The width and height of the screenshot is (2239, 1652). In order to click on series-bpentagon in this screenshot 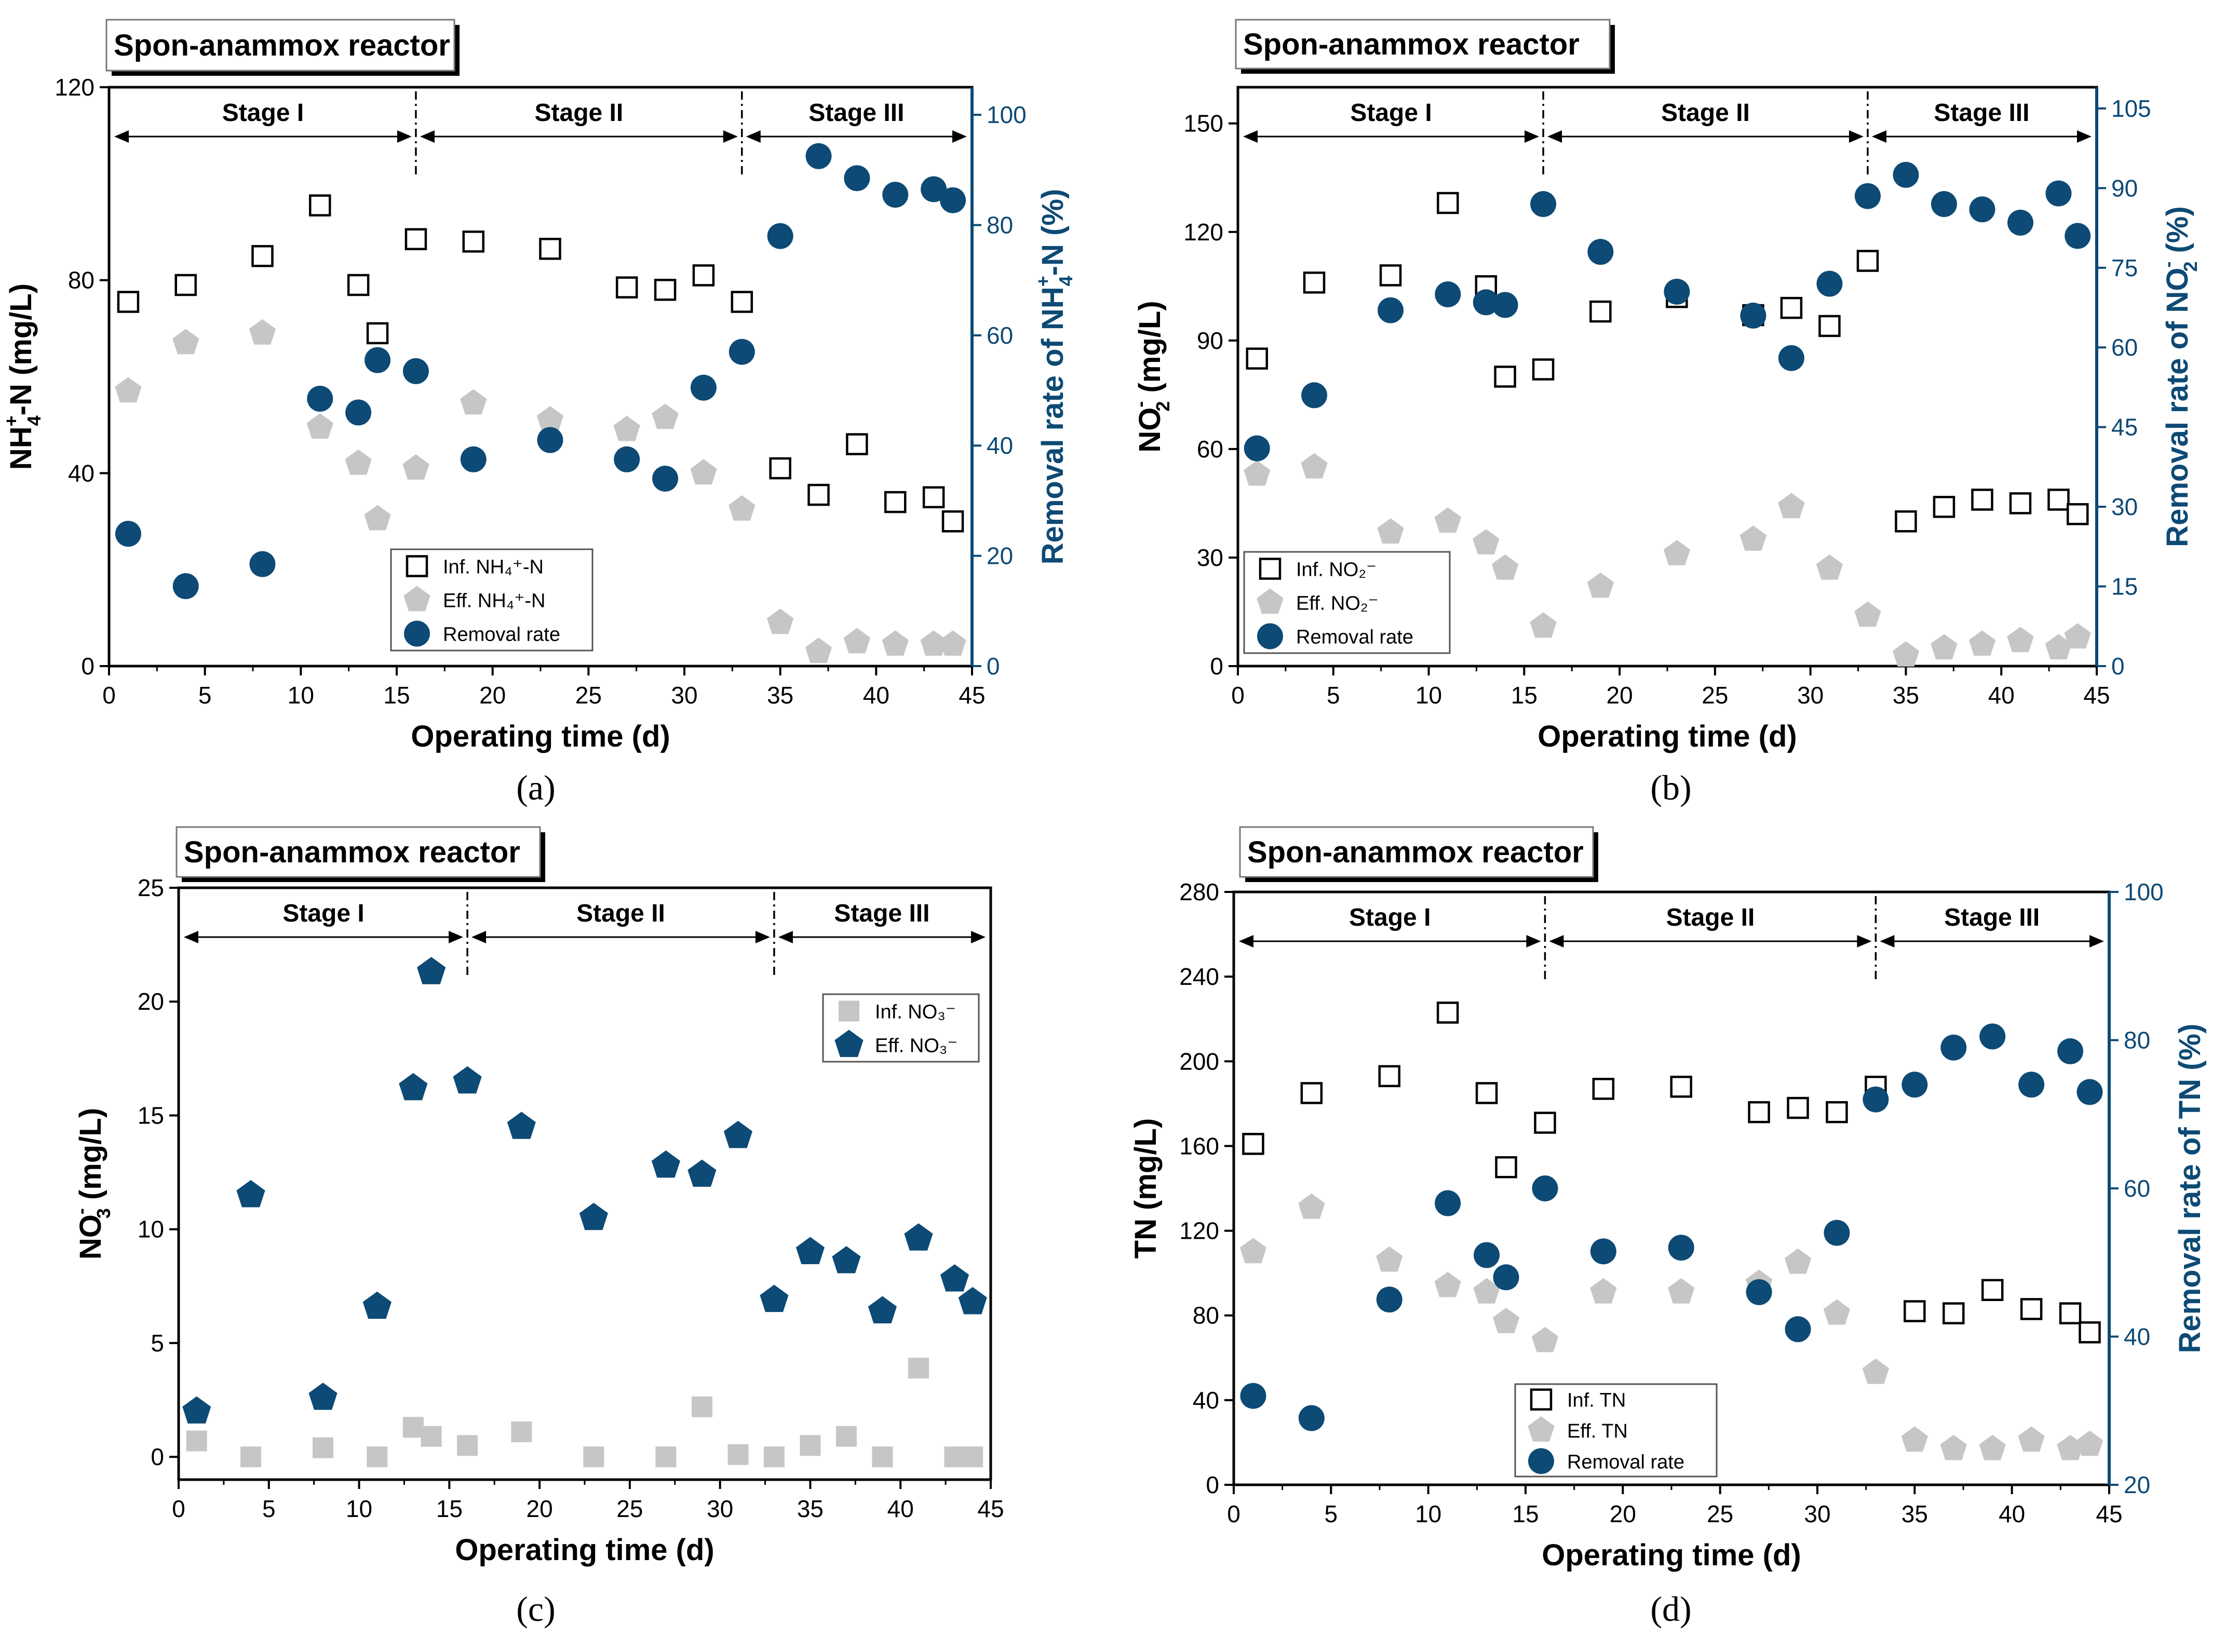, I will do `click(584, 1191)`.